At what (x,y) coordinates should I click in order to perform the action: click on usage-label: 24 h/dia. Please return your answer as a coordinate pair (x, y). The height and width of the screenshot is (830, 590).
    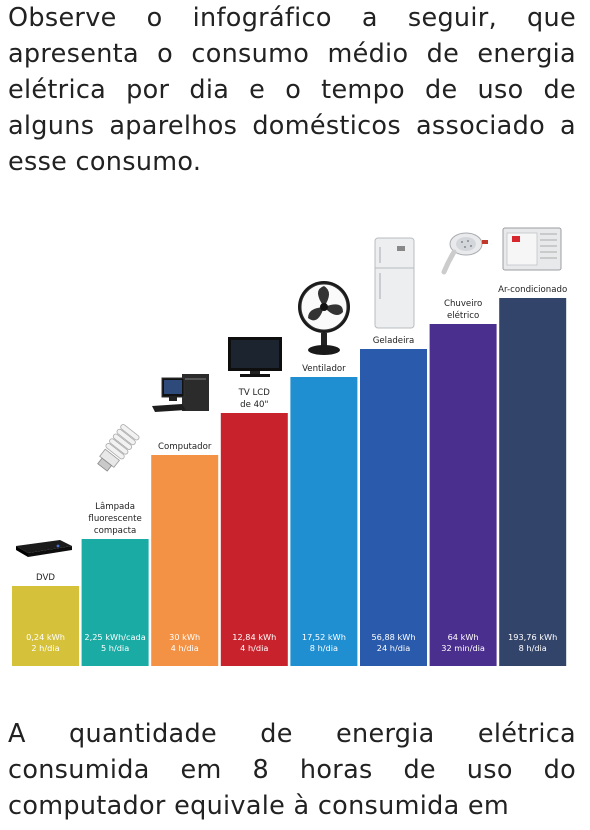
    Looking at the image, I should click on (393, 648).